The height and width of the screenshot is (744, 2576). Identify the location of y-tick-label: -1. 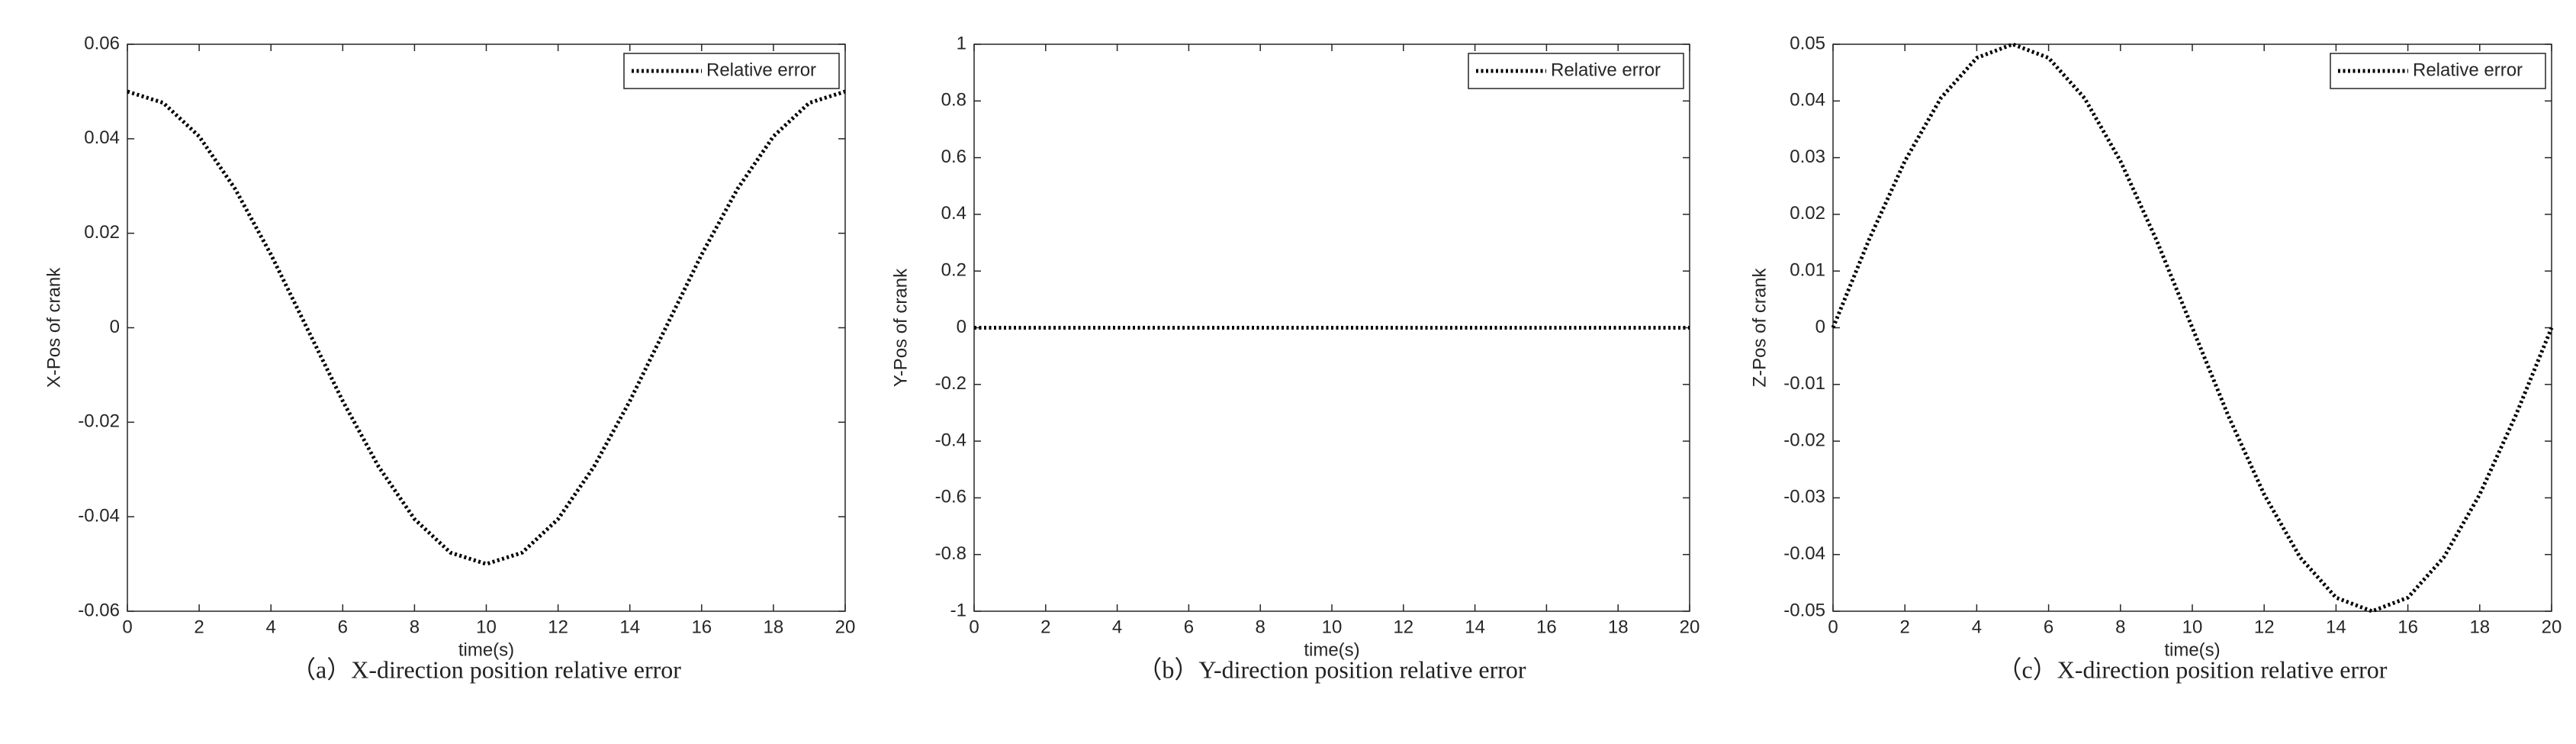
(958, 610).